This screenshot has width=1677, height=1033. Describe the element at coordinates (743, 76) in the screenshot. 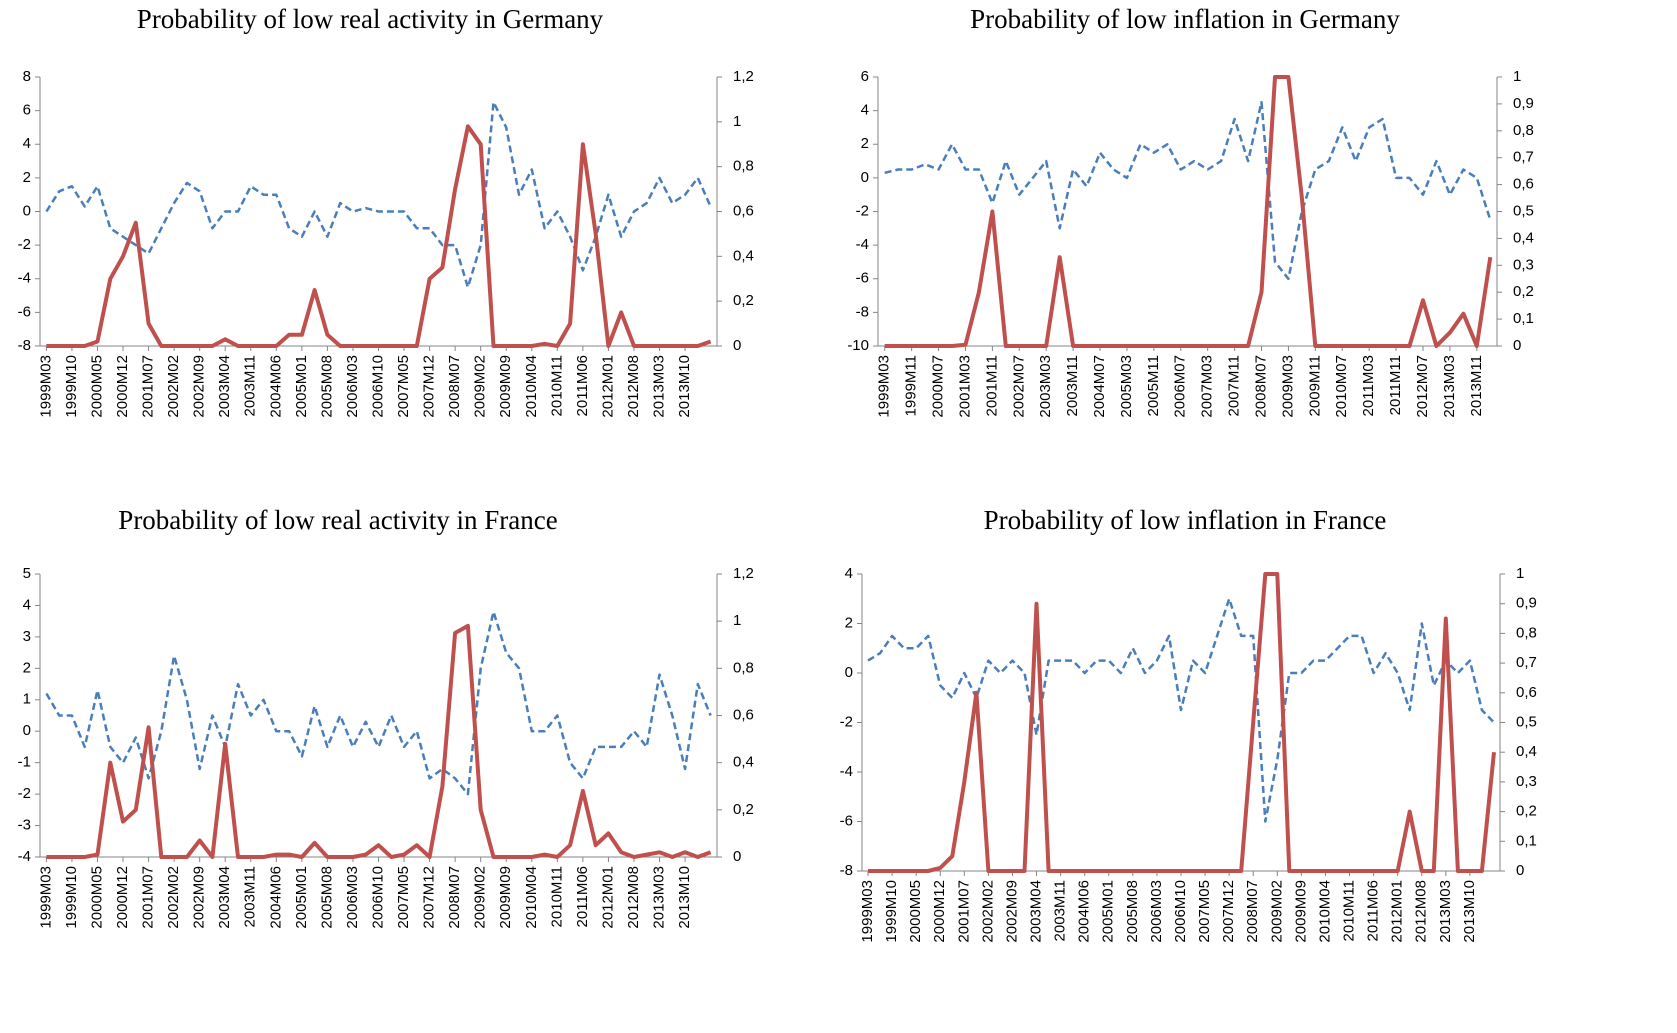

I see `y2-tick-label: 1,2` at that location.